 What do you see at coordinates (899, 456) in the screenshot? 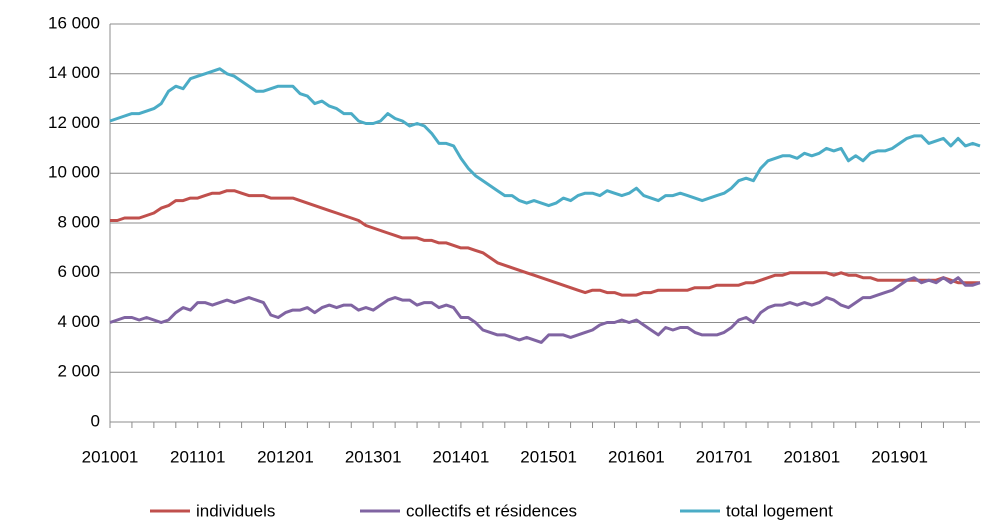
I see `x-tick-label: 201901` at bounding box center [899, 456].